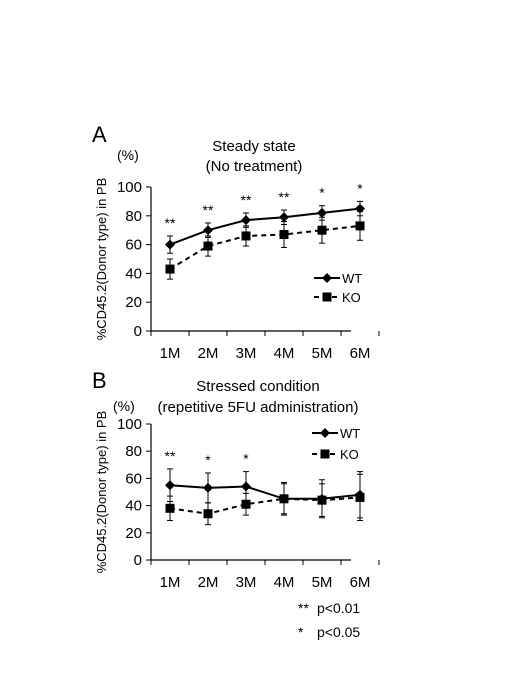 The image size is (520, 693). What do you see at coordinates (99, 134) in the screenshot?
I see `panel-letter: A` at bounding box center [99, 134].